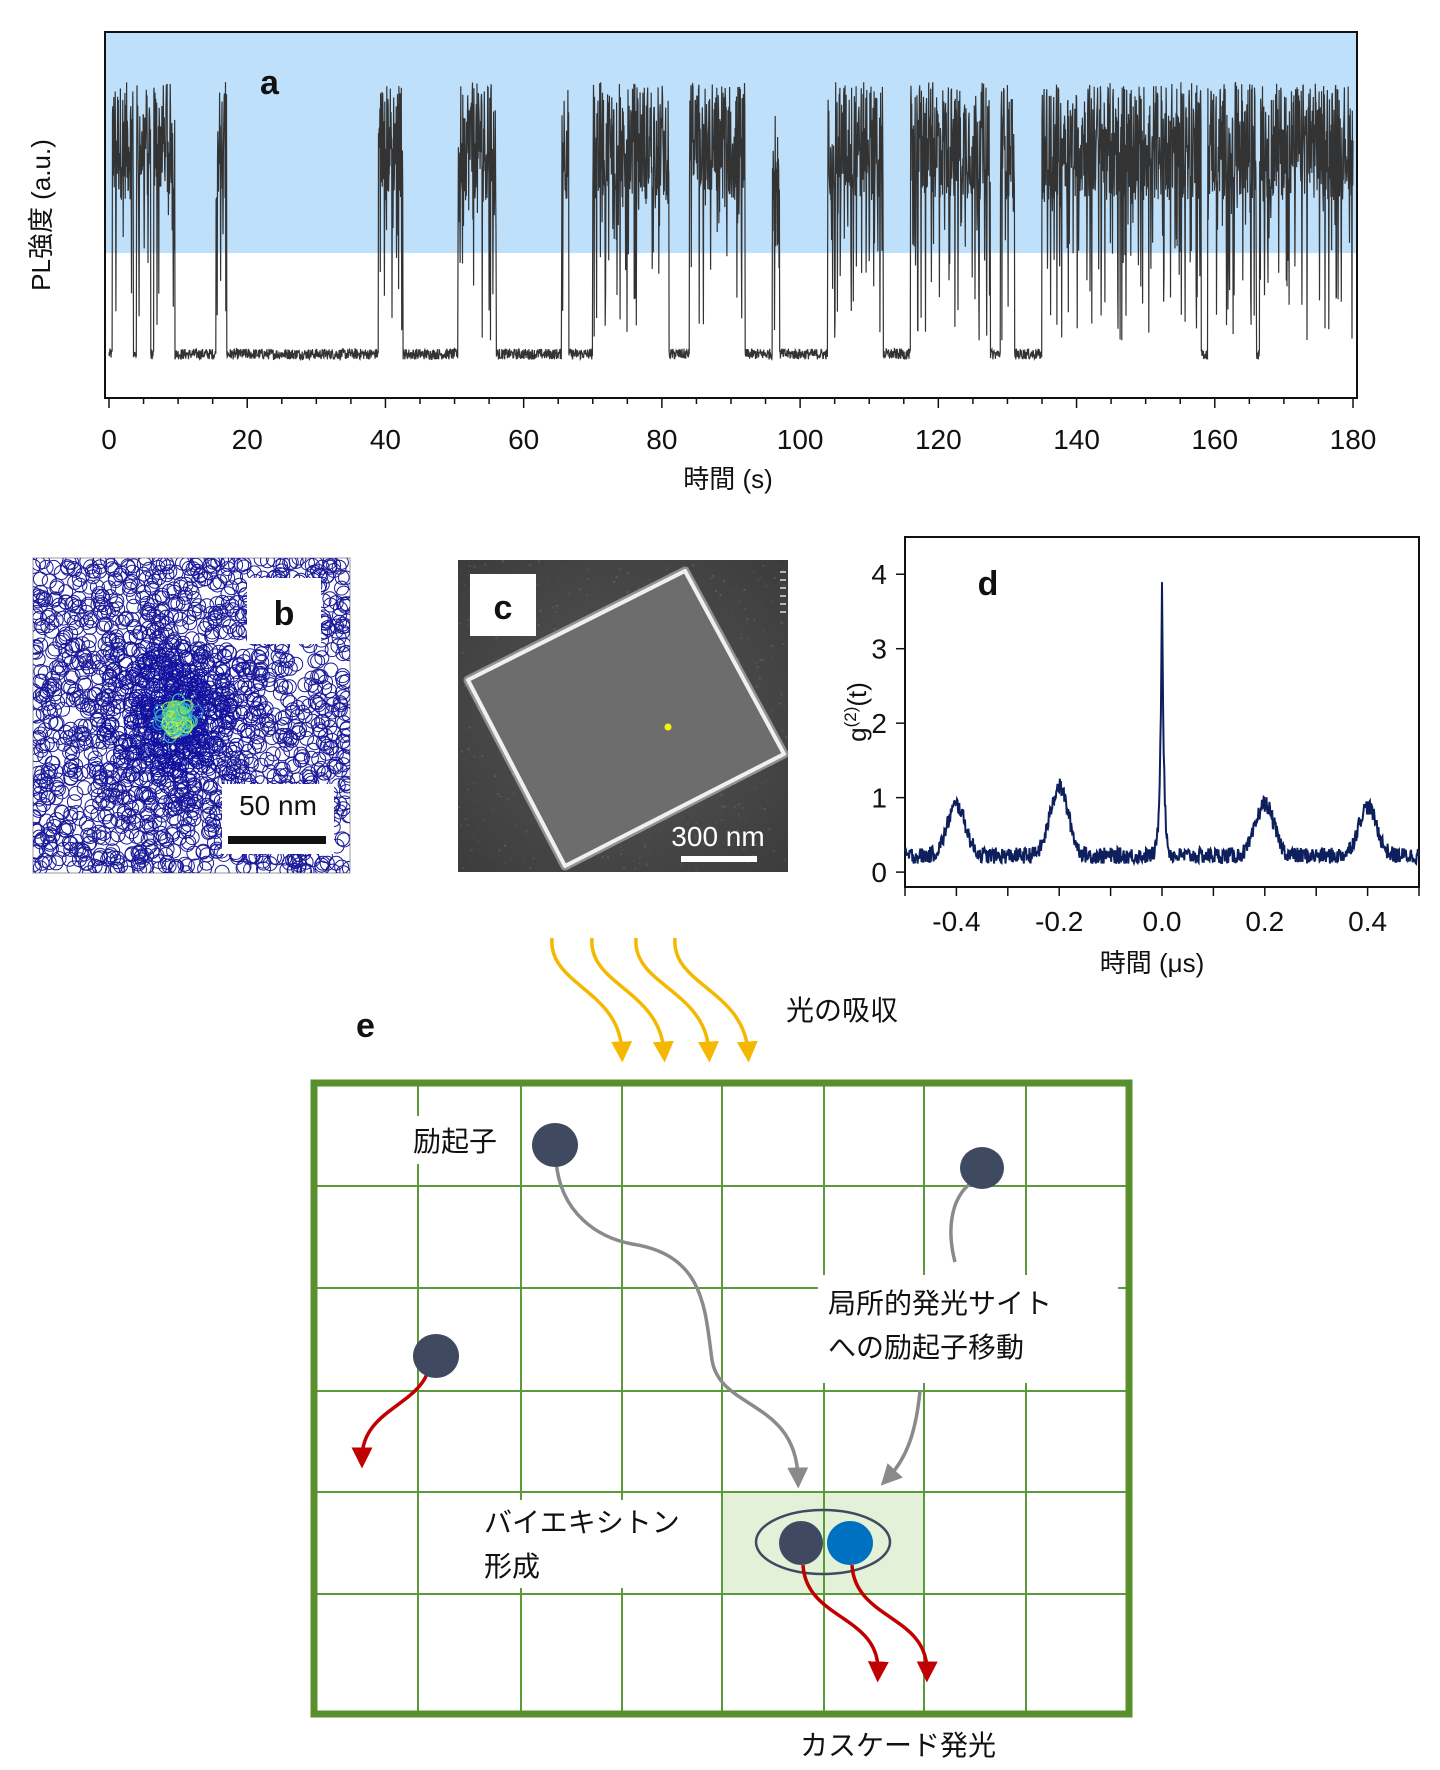 Image resolution: width=1440 pixels, height=1770 pixels. Describe the element at coordinates (503, 608) in the screenshot. I see `panel-c-label: c` at that location.